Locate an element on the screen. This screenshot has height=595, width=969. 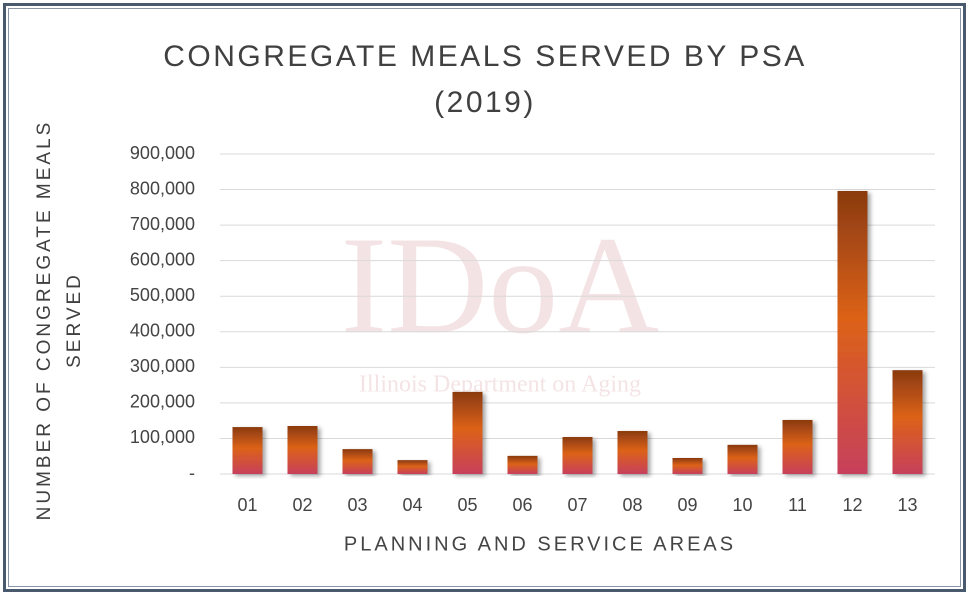
y-tick-label: 200,000 is located at coordinates (162, 402).